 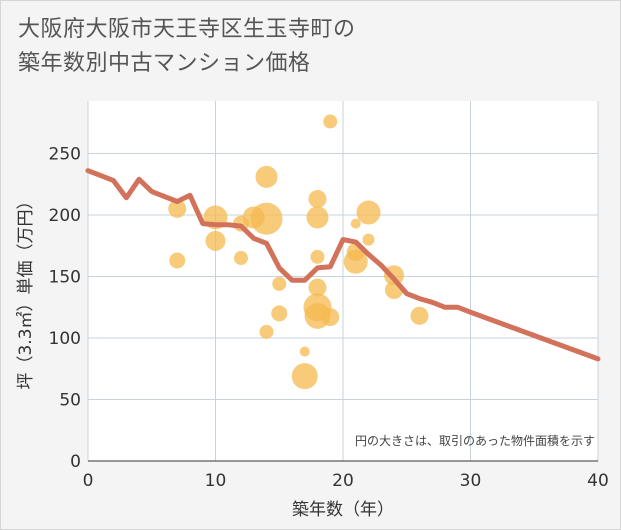 I want to click on x-tick-label: 0, so click(x=88, y=481).